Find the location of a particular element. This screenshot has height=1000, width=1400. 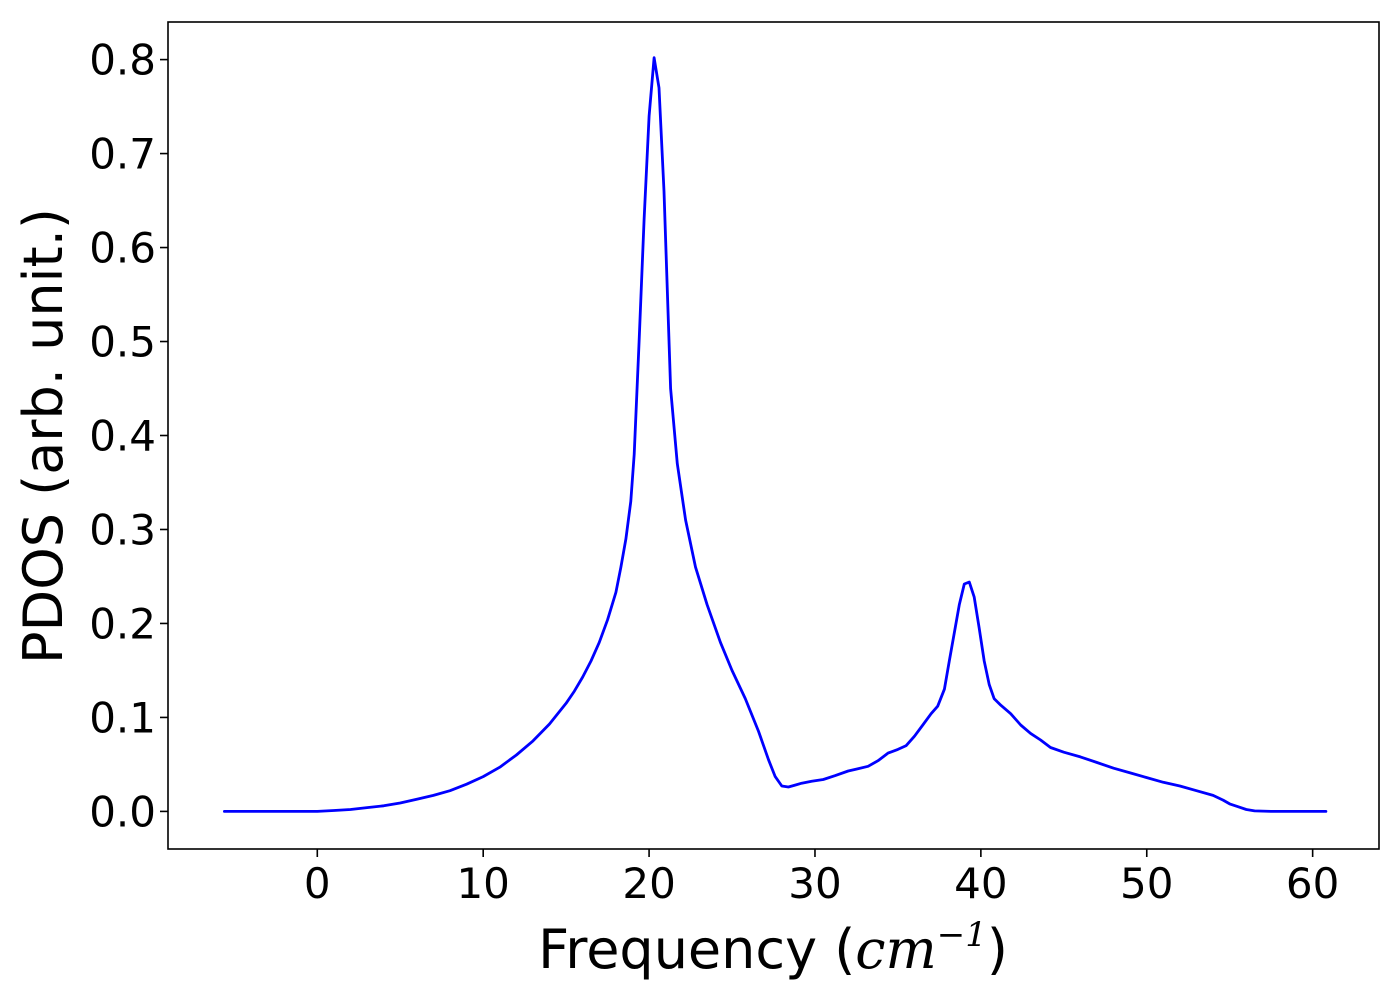

y-tick-label: 0.6 is located at coordinates (122, 248).